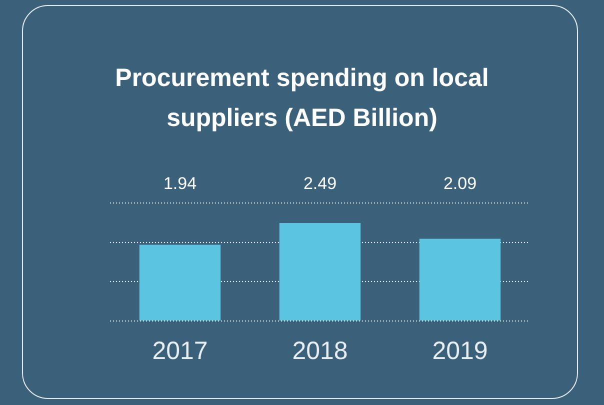  What do you see at coordinates (180, 184) in the screenshot?
I see `data-label: 1.94` at bounding box center [180, 184].